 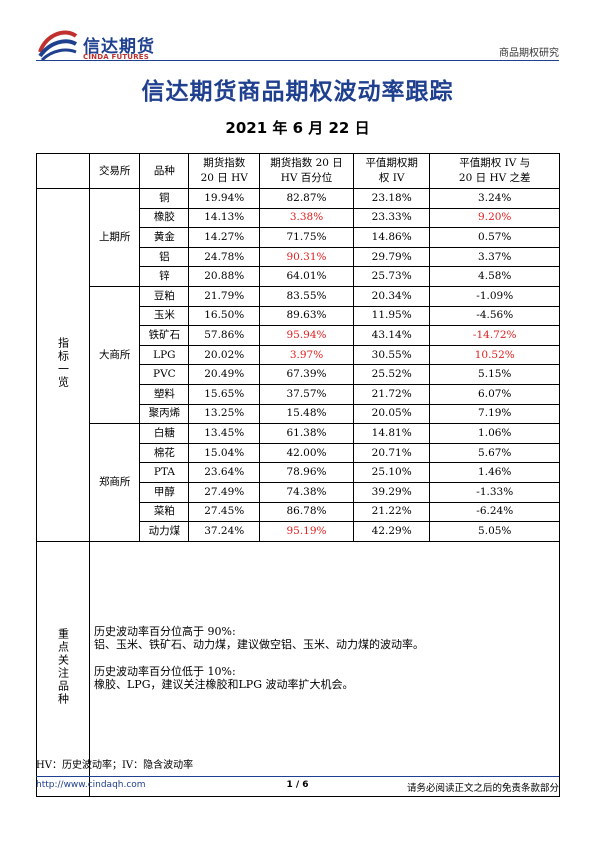 What do you see at coordinates (494, 394) in the screenshot?
I see `cell-diff: 6.07%` at bounding box center [494, 394].